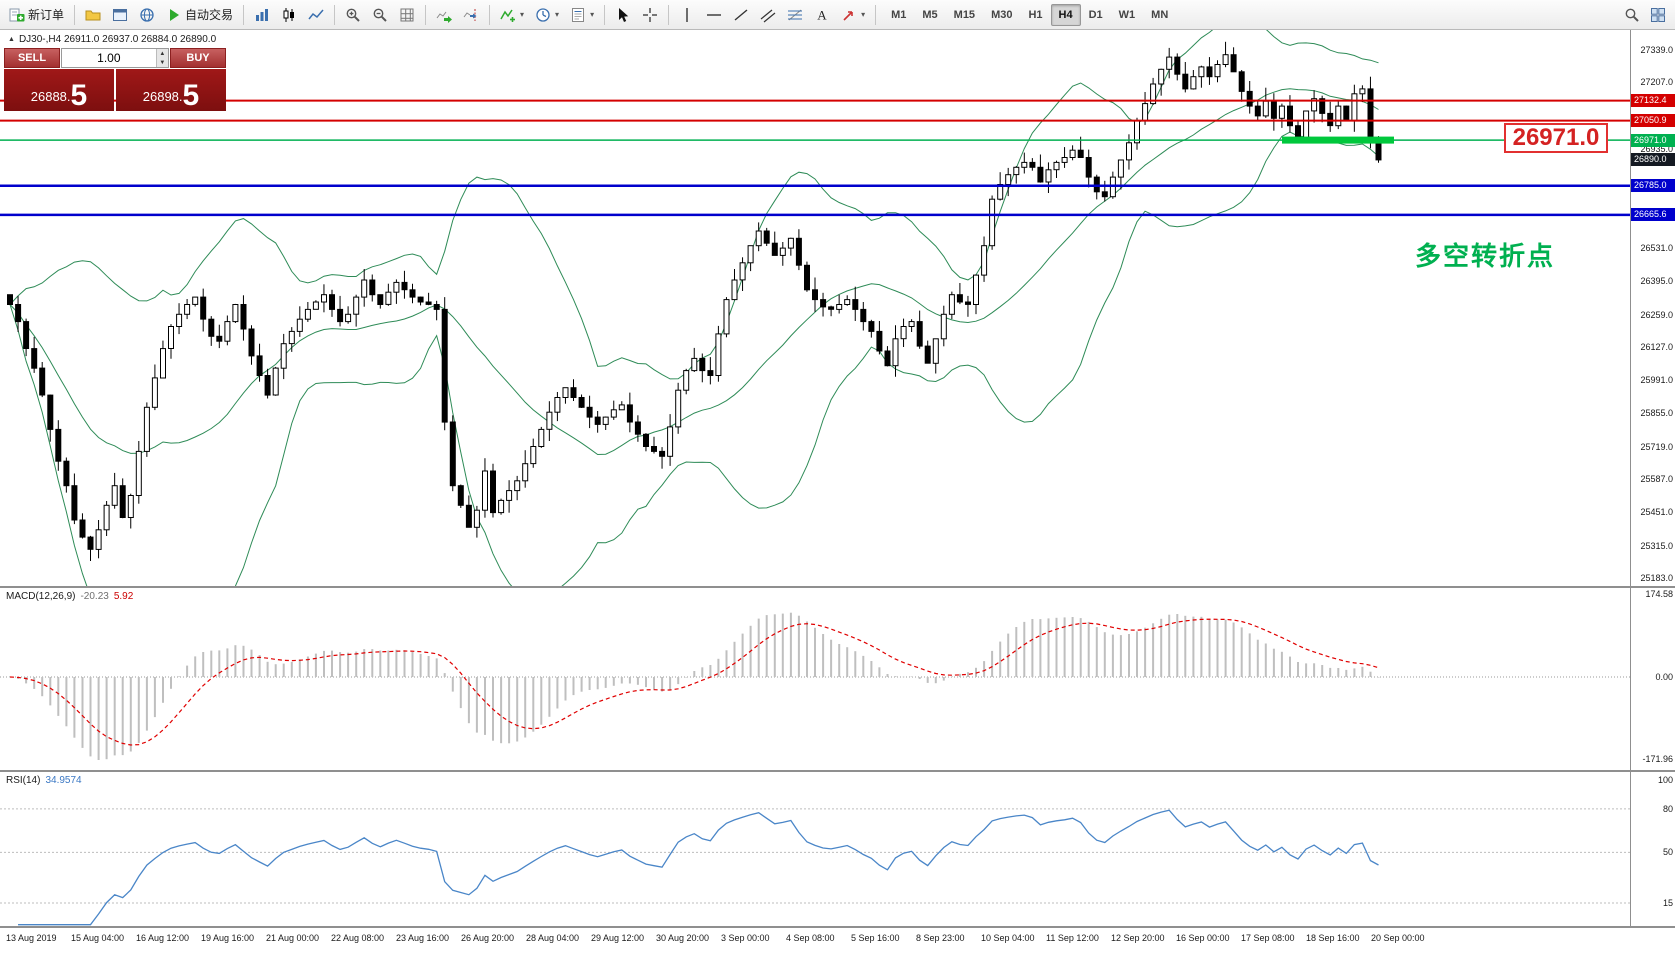  What do you see at coordinates (837, 771) in the screenshot?
I see `macd-rsi-separator` at bounding box center [837, 771].